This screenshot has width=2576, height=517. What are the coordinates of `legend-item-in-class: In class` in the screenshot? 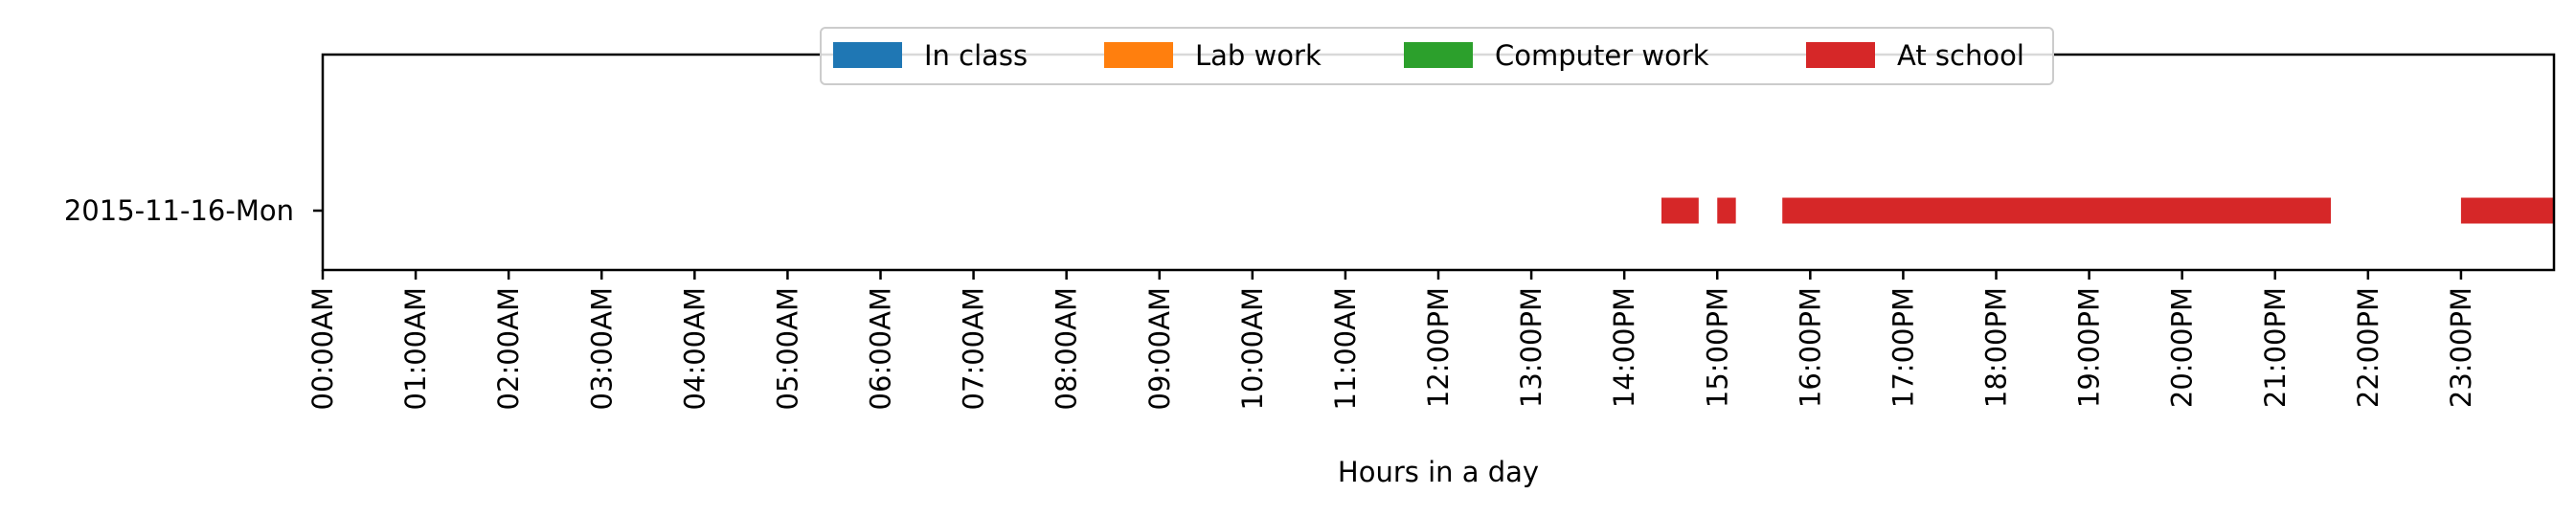 It's located at (930, 55).